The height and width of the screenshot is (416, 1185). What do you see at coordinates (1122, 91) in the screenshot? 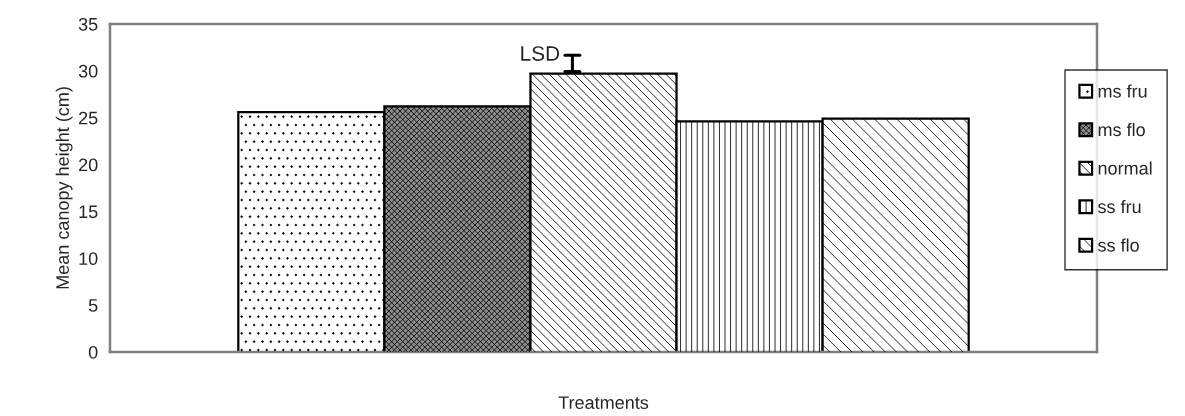
I see `legend-label: ms fru` at bounding box center [1122, 91].